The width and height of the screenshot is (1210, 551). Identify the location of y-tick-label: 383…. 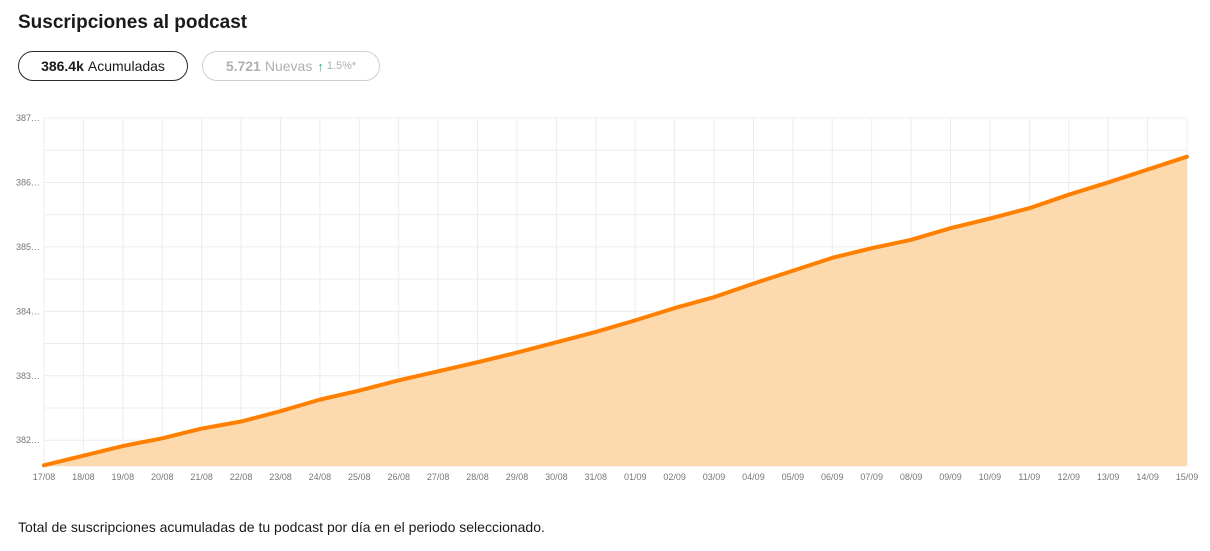
(28, 376).